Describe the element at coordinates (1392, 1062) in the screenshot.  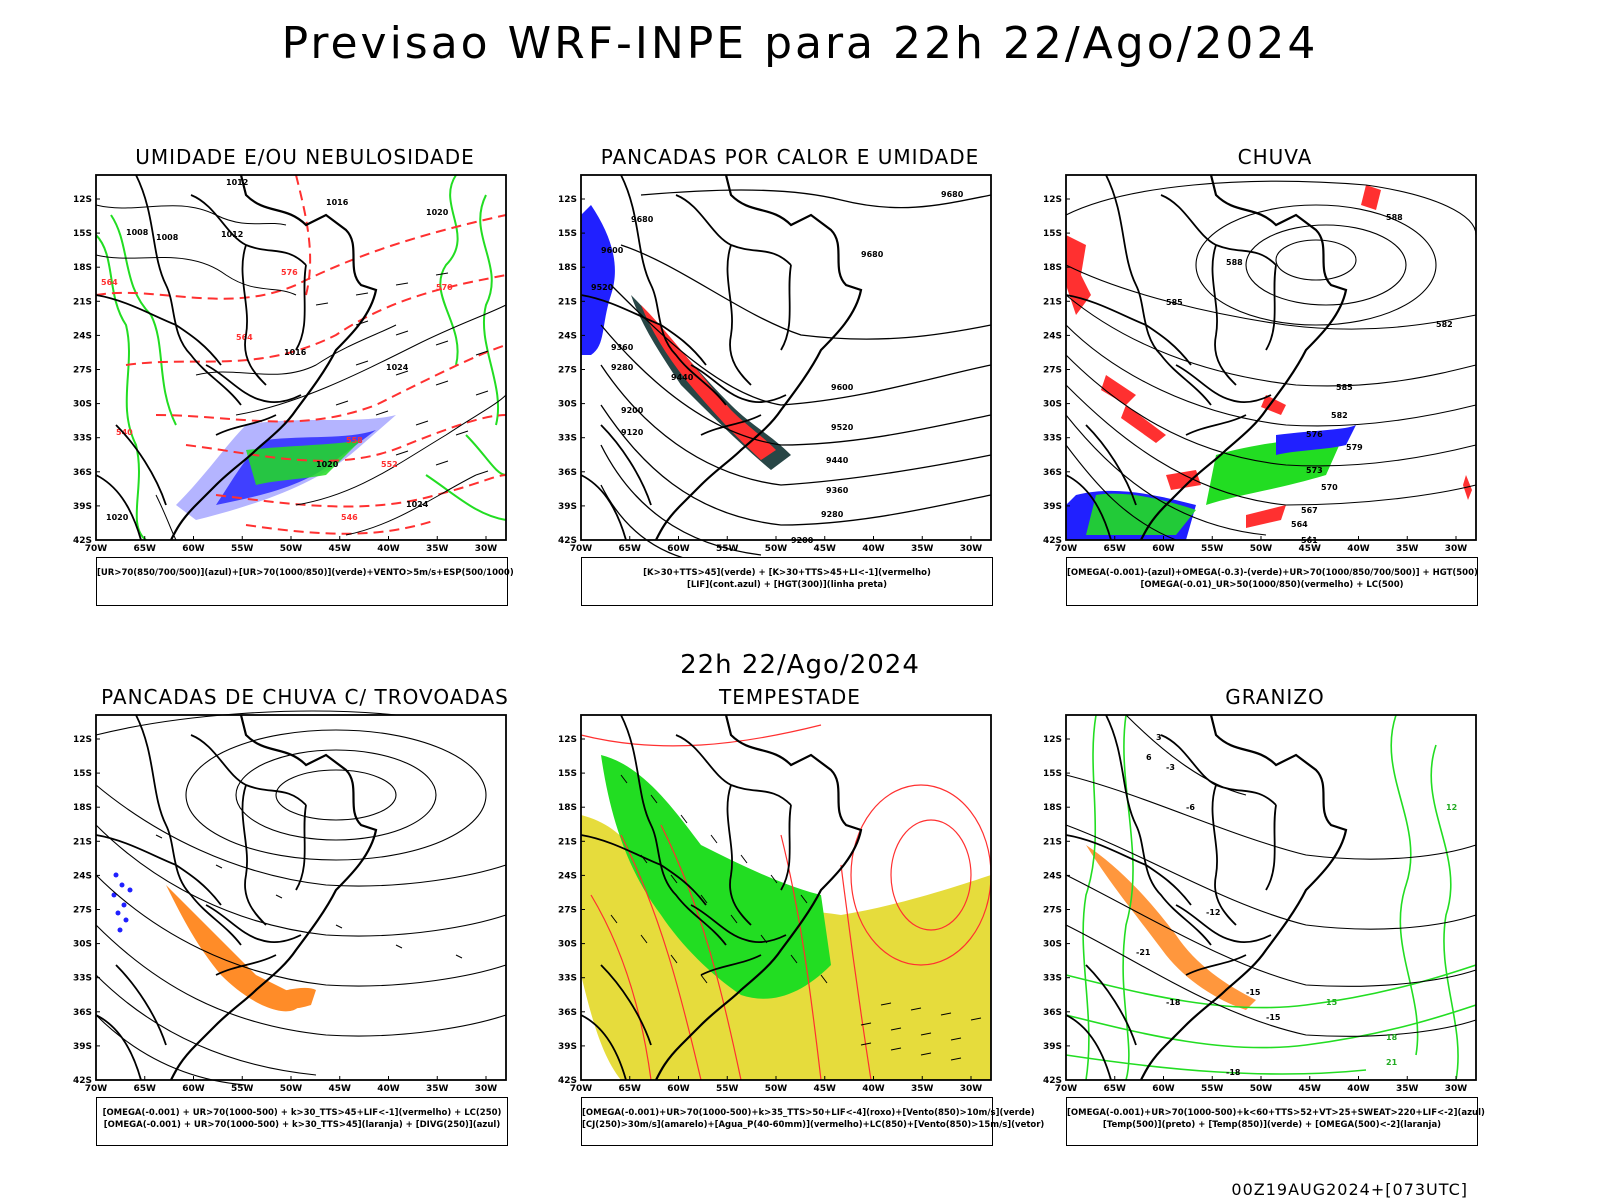
I see `temp-label: 21` at that location.